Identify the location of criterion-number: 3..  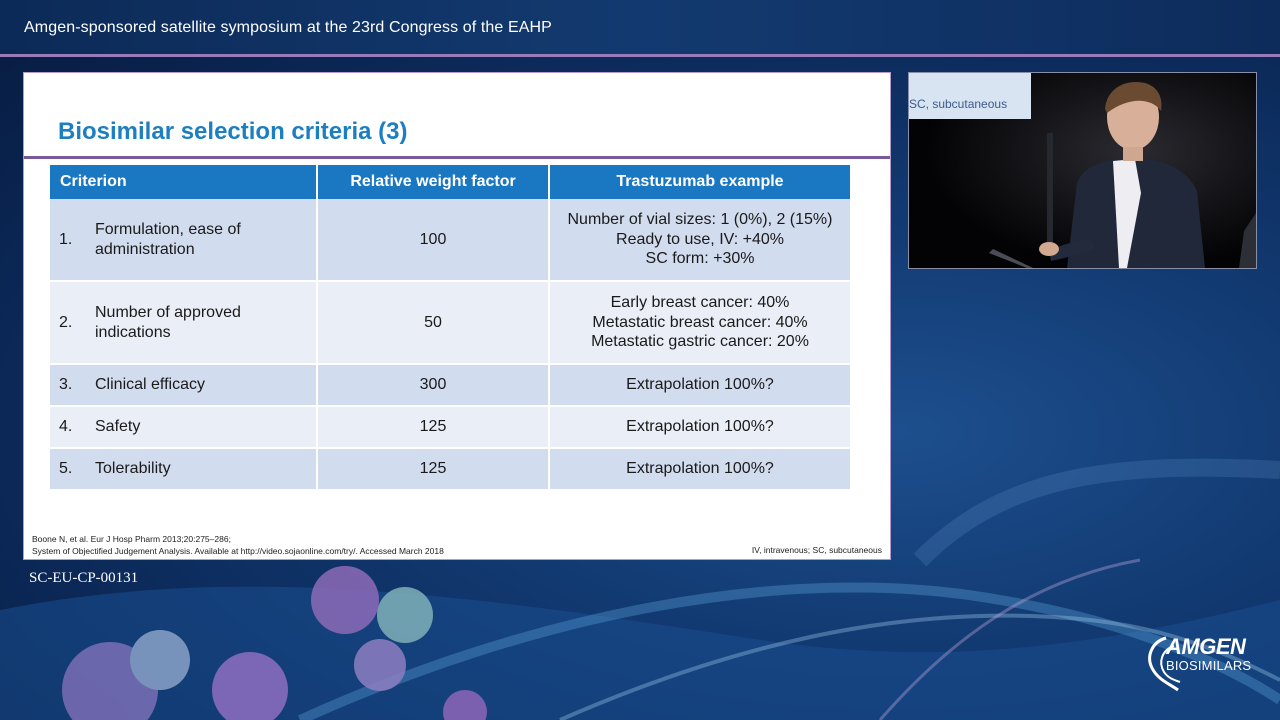
(66, 385).